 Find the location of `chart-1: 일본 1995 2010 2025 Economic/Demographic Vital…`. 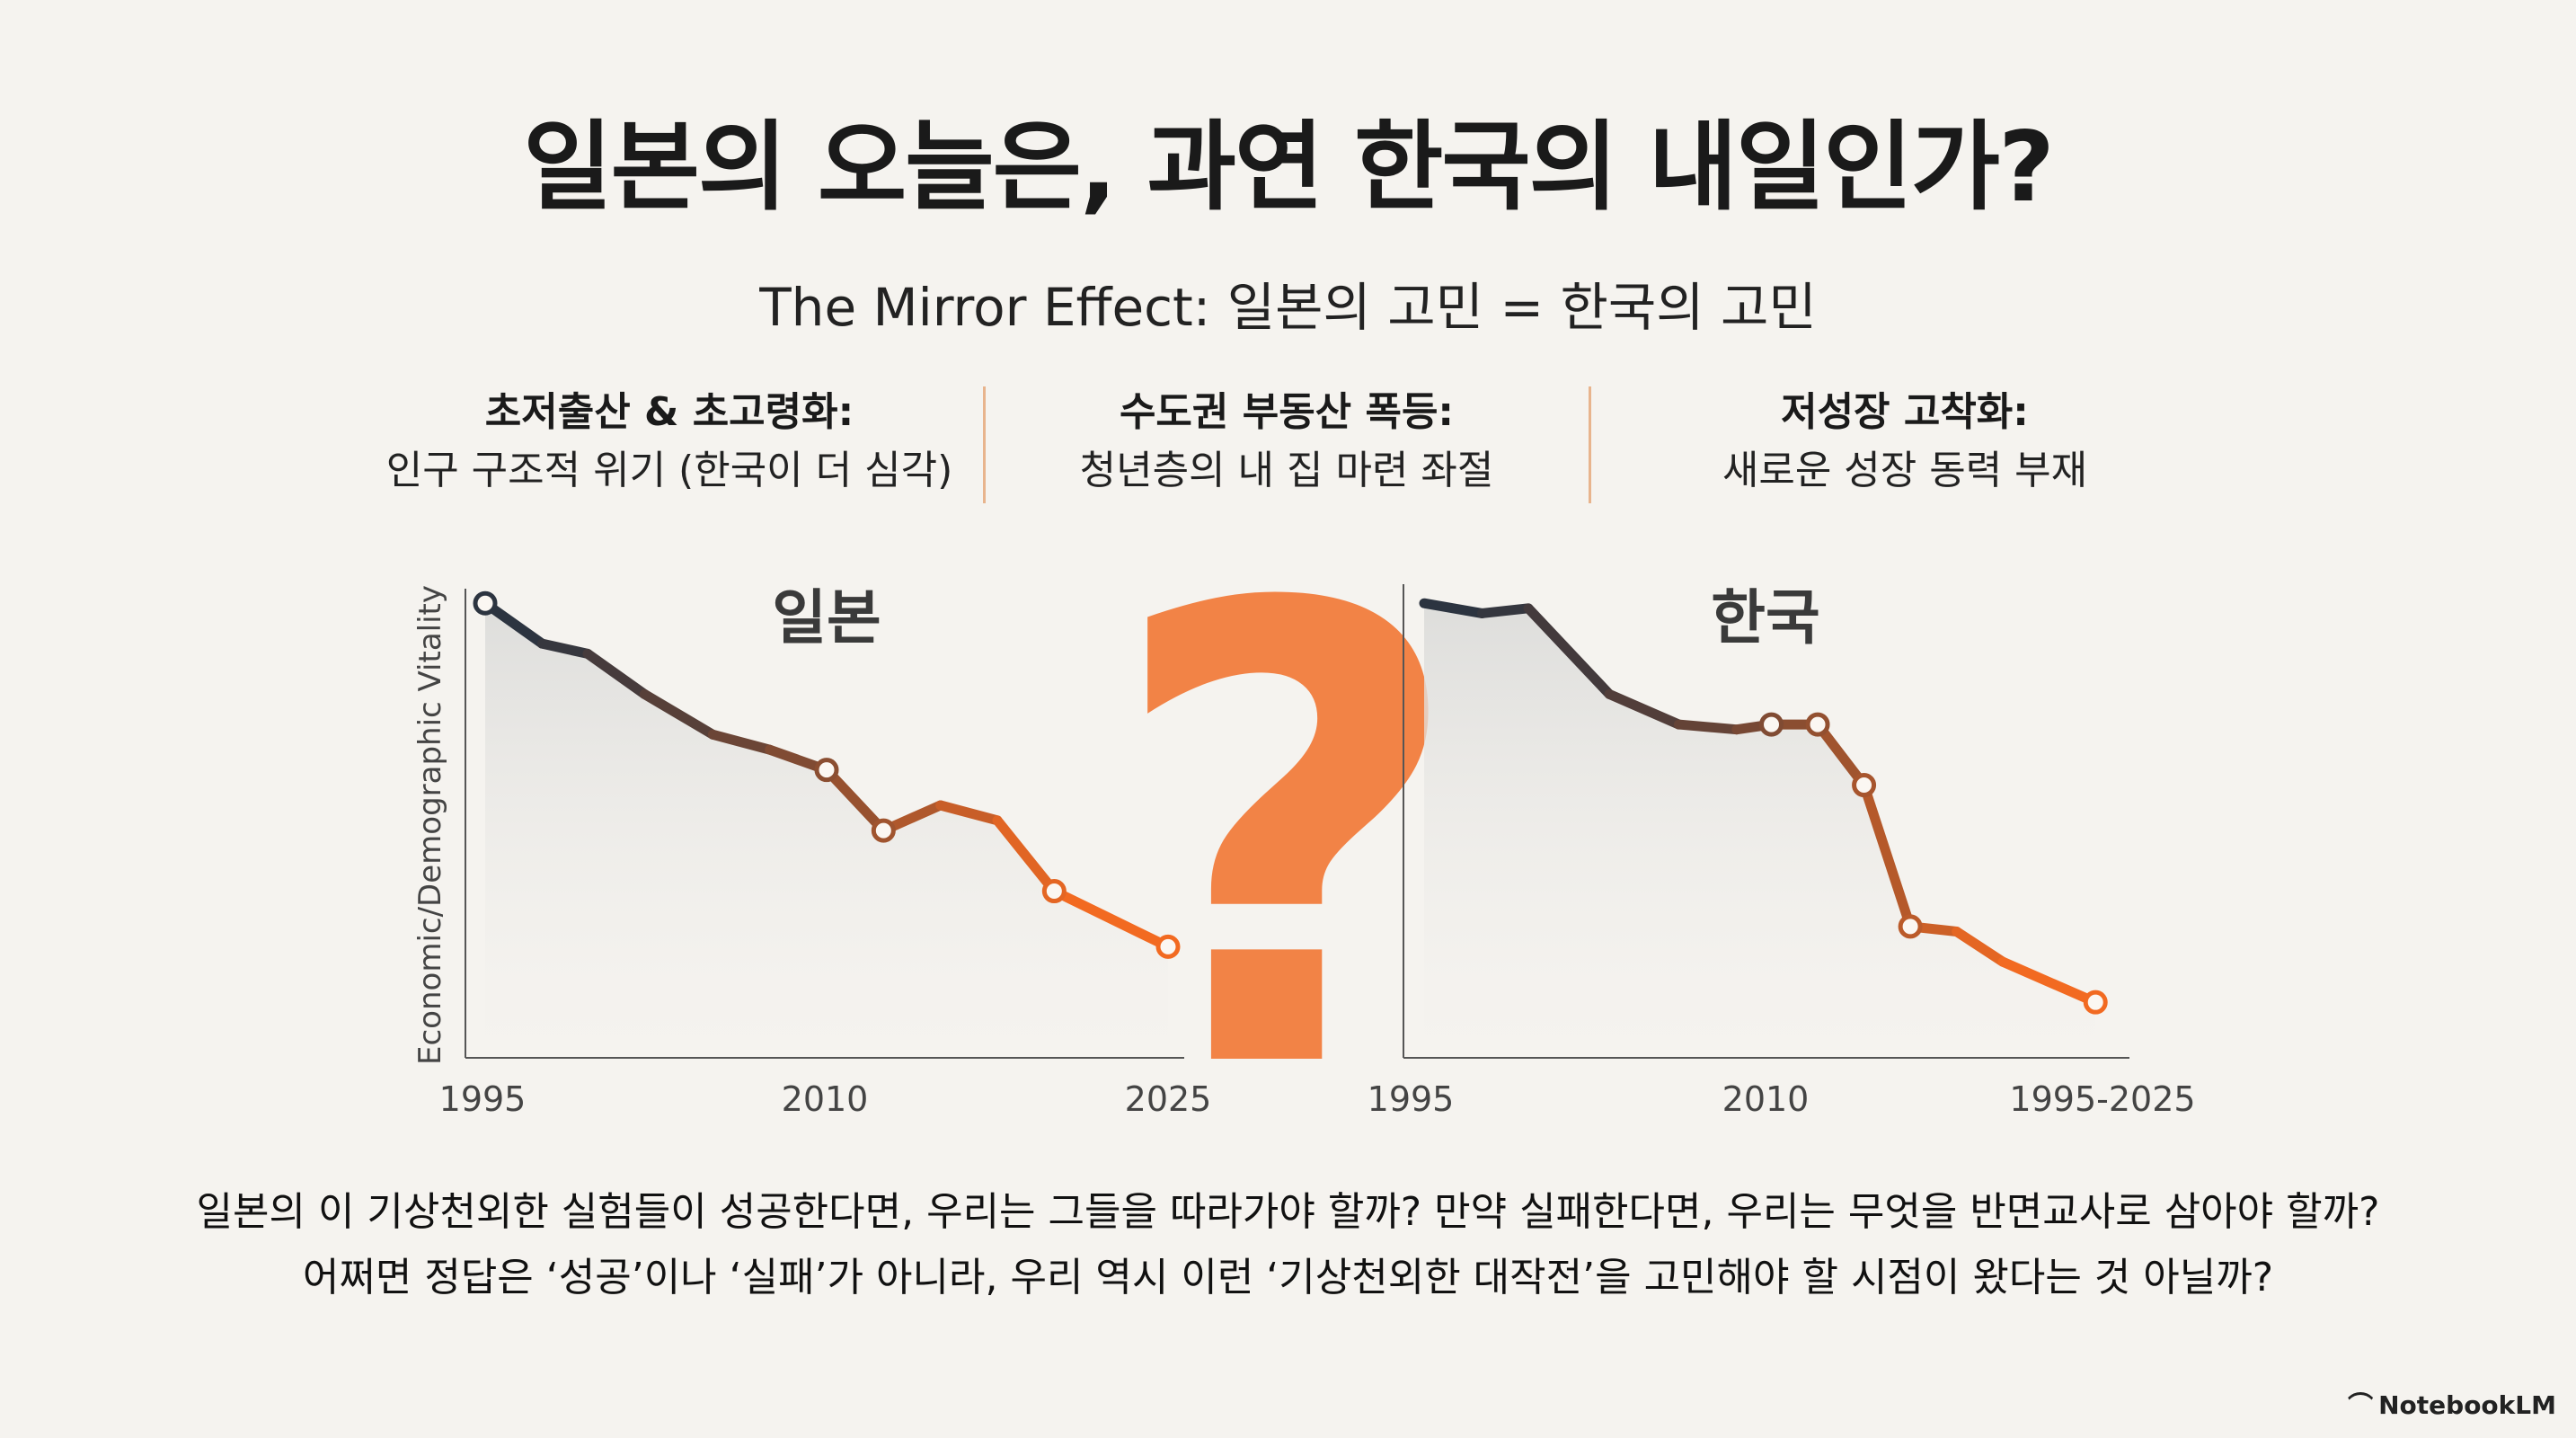

chart-1: 일본 1995 2010 2025 Economic/Demographic Vital… is located at coordinates (811, 851).